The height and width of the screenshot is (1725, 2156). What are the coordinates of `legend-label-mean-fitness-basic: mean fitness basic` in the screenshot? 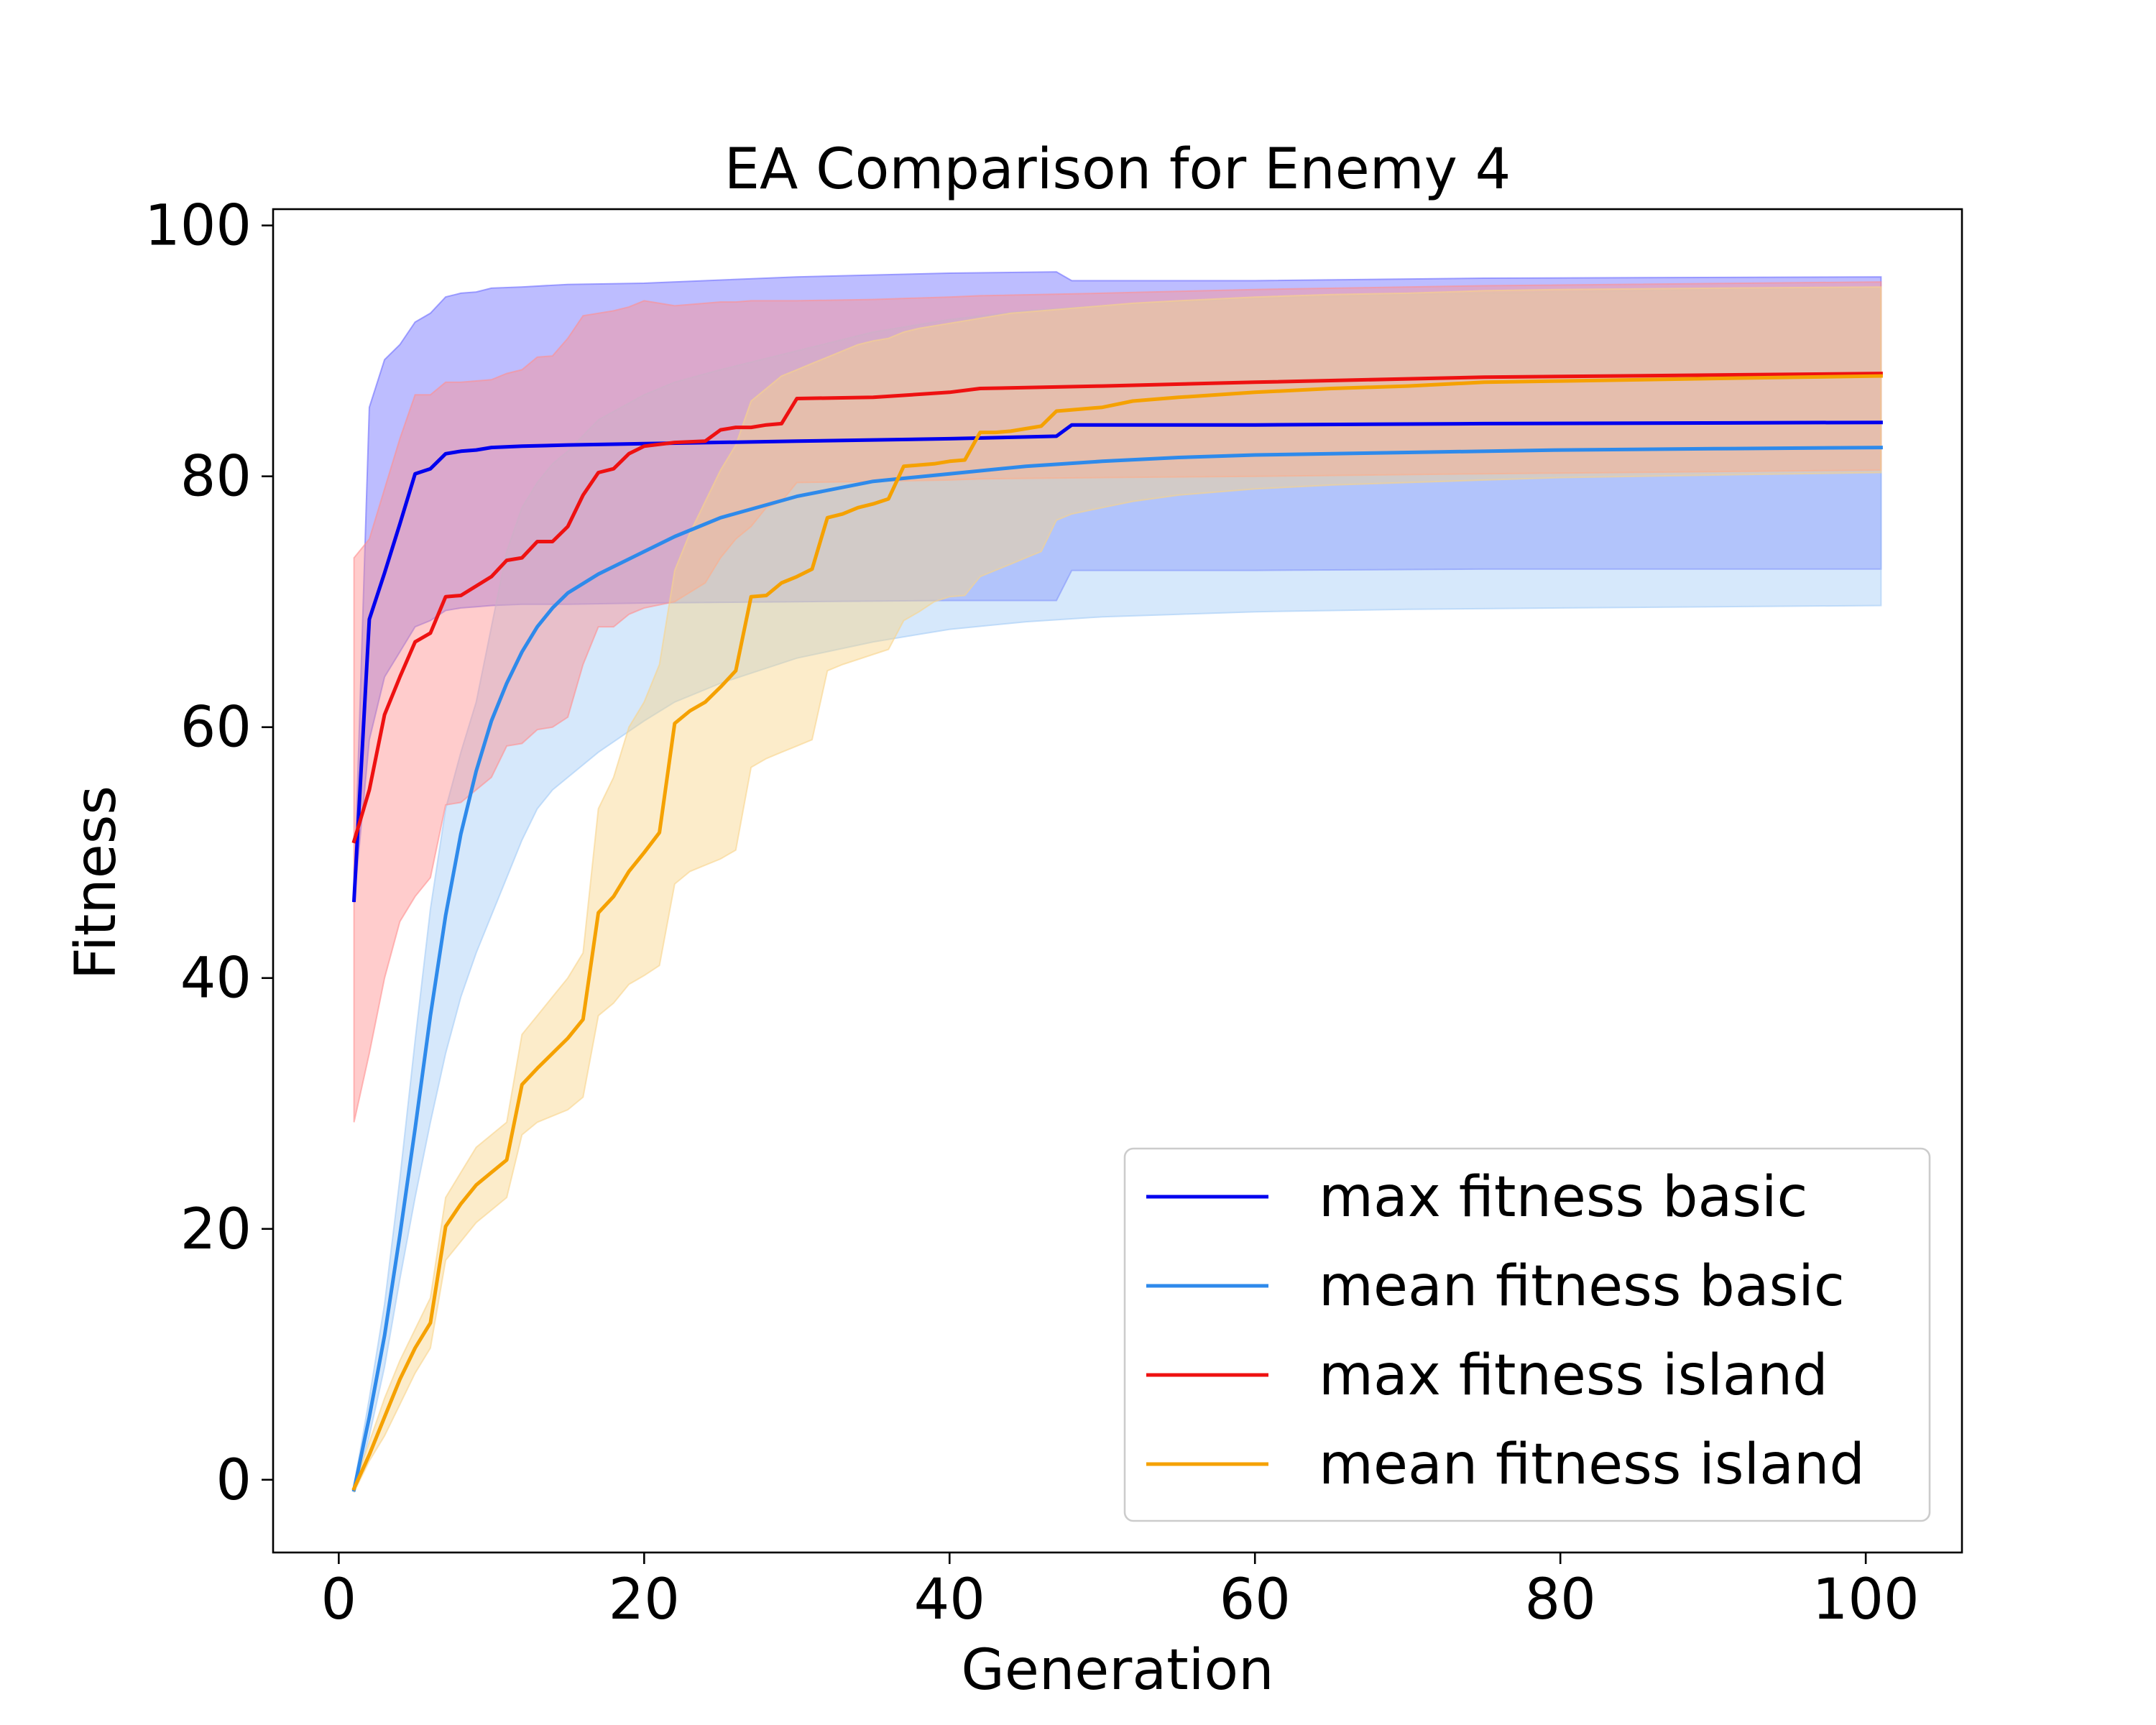 It's located at (1582, 1286).